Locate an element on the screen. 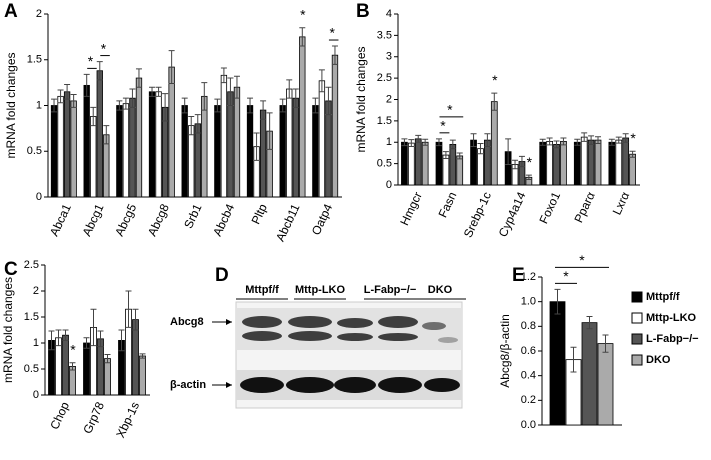 The width and height of the screenshot is (711, 460). y-tick-label: 1.5 is located at coordinates (384, 121).